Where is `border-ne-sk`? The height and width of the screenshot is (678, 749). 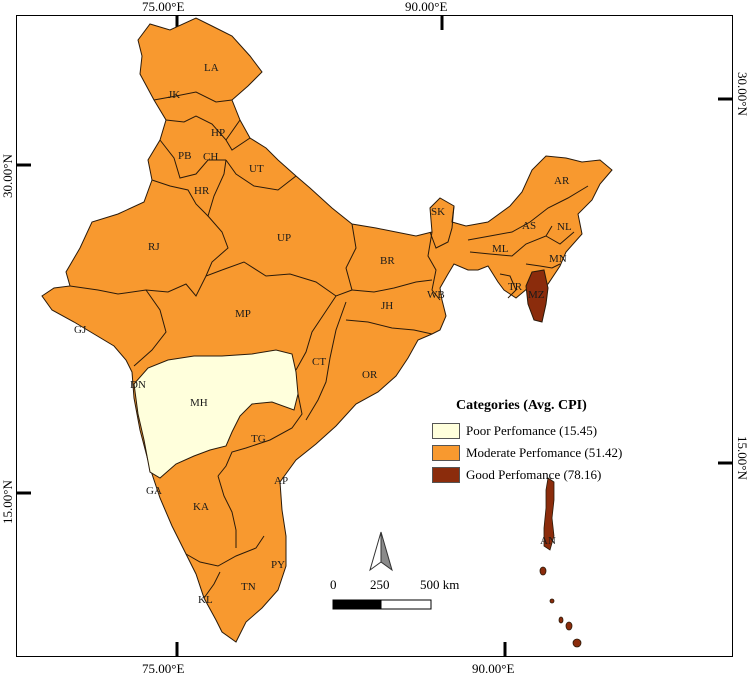
border-ne-sk is located at coordinates (442, 227).